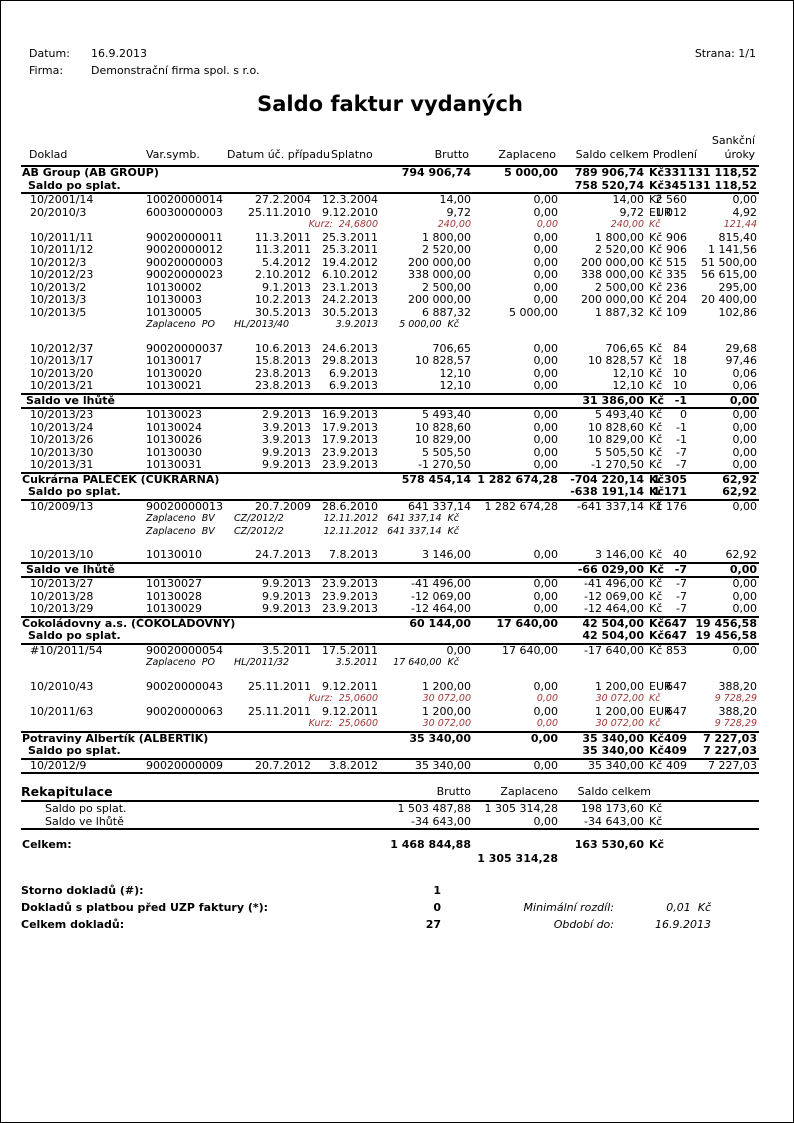  What do you see at coordinates (174, 464) in the screenshot?
I see `cell-varsymb: 10130031` at bounding box center [174, 464].